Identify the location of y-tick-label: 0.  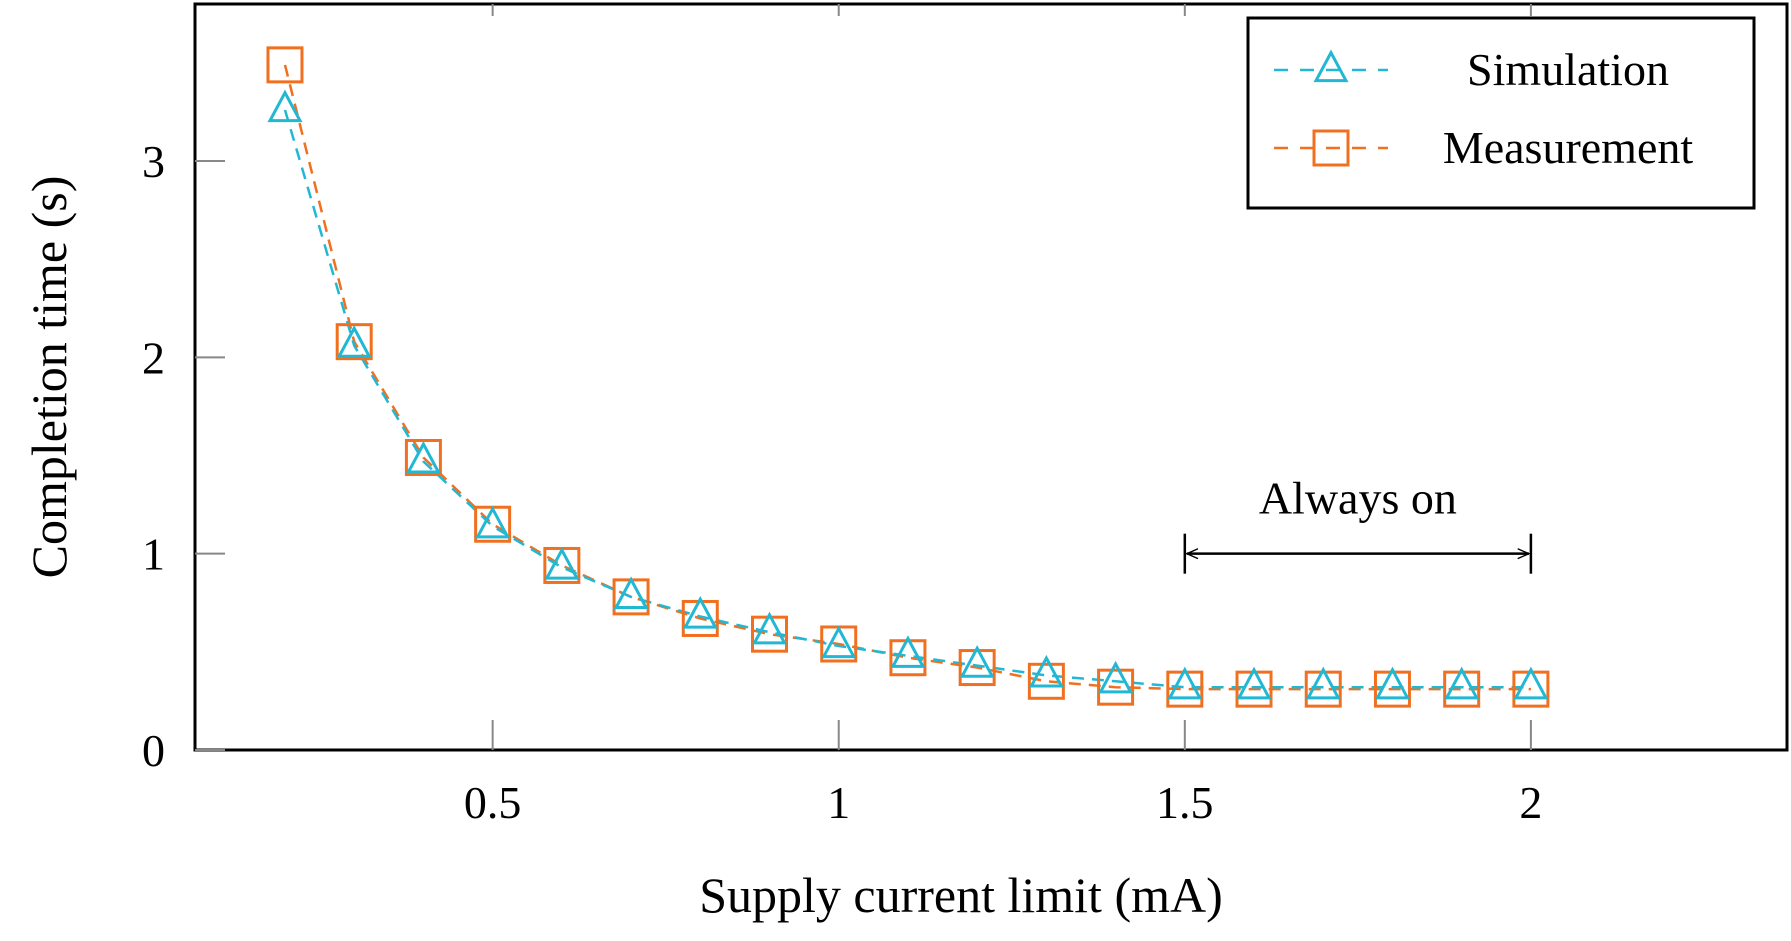
(153, 750).